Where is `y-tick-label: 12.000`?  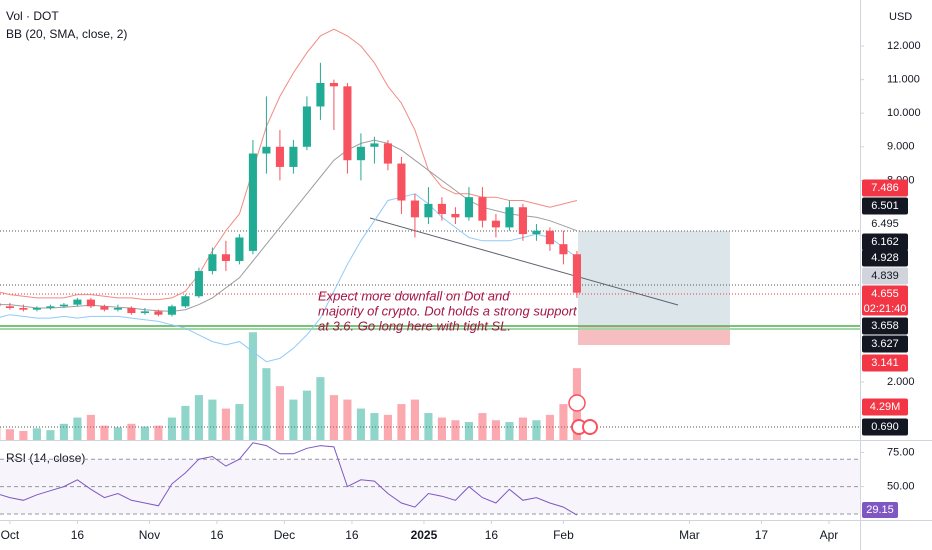
y-tick-label: 12.000 is located at coordinates (904, 46).